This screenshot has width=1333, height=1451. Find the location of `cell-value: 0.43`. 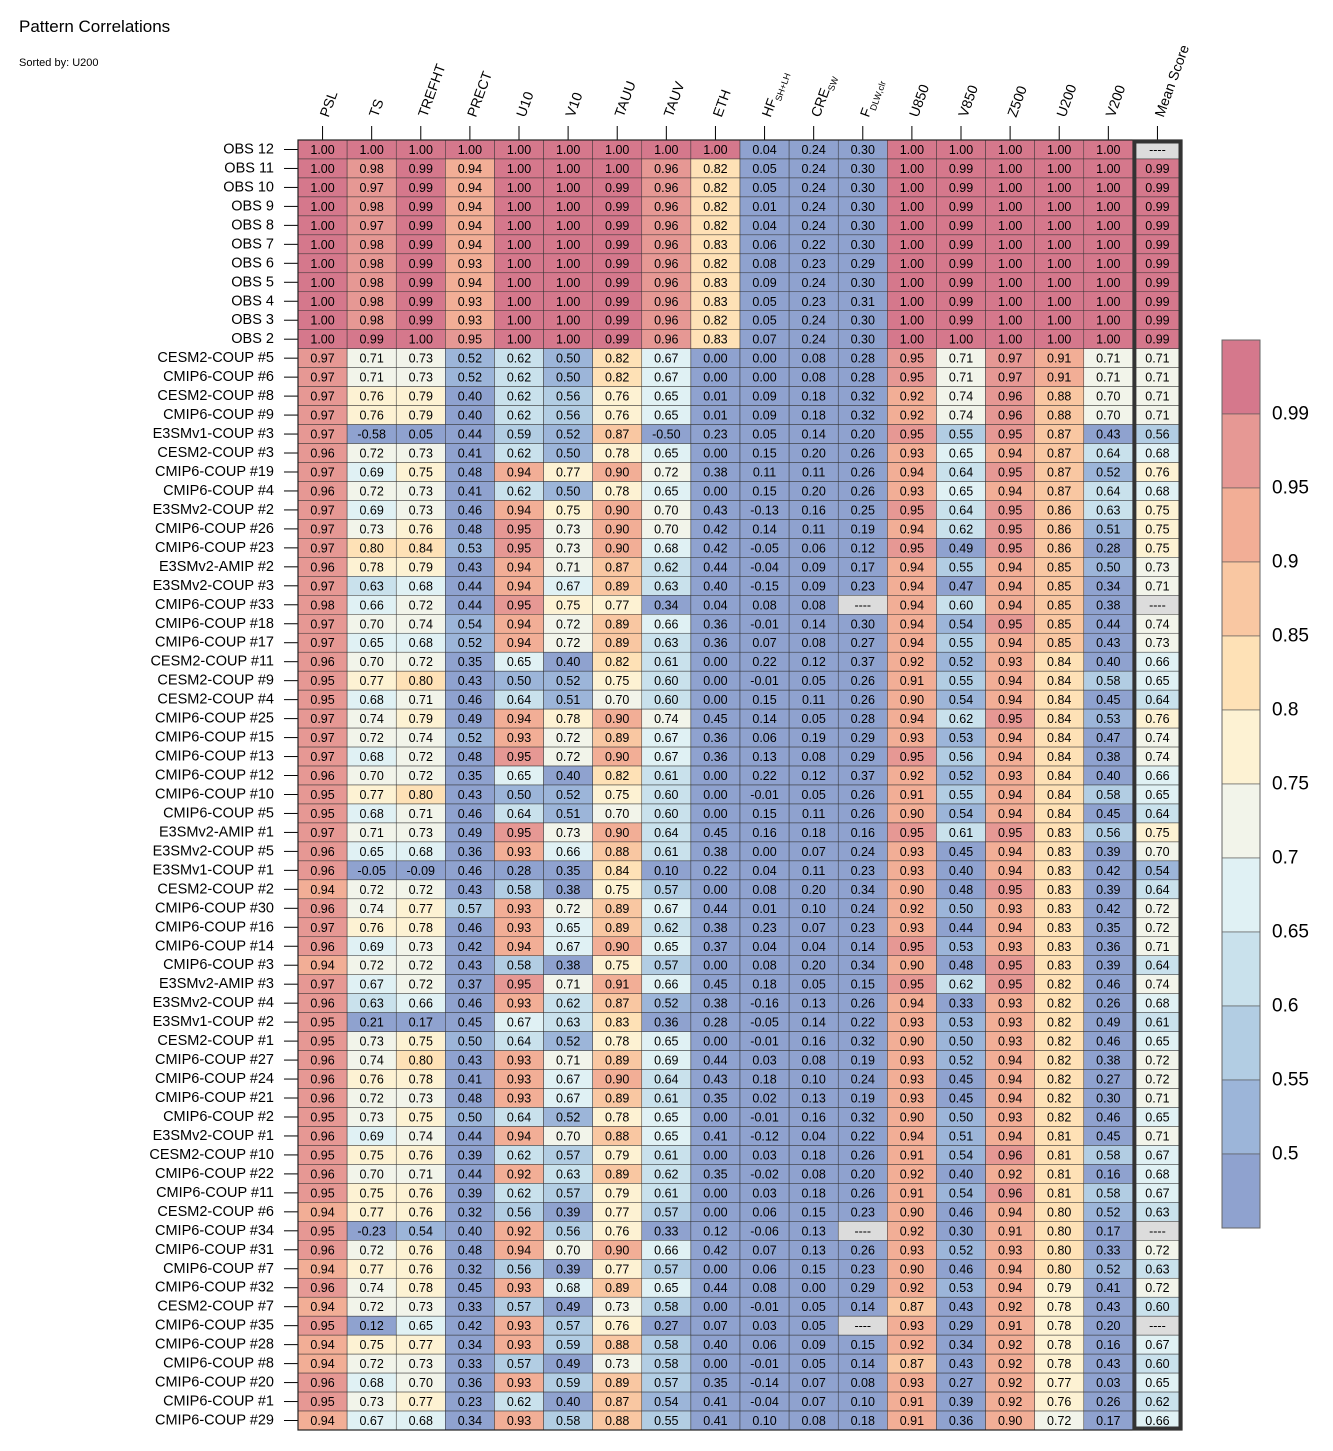

cell-value: 0.43 is located at coordinates (470, 681).